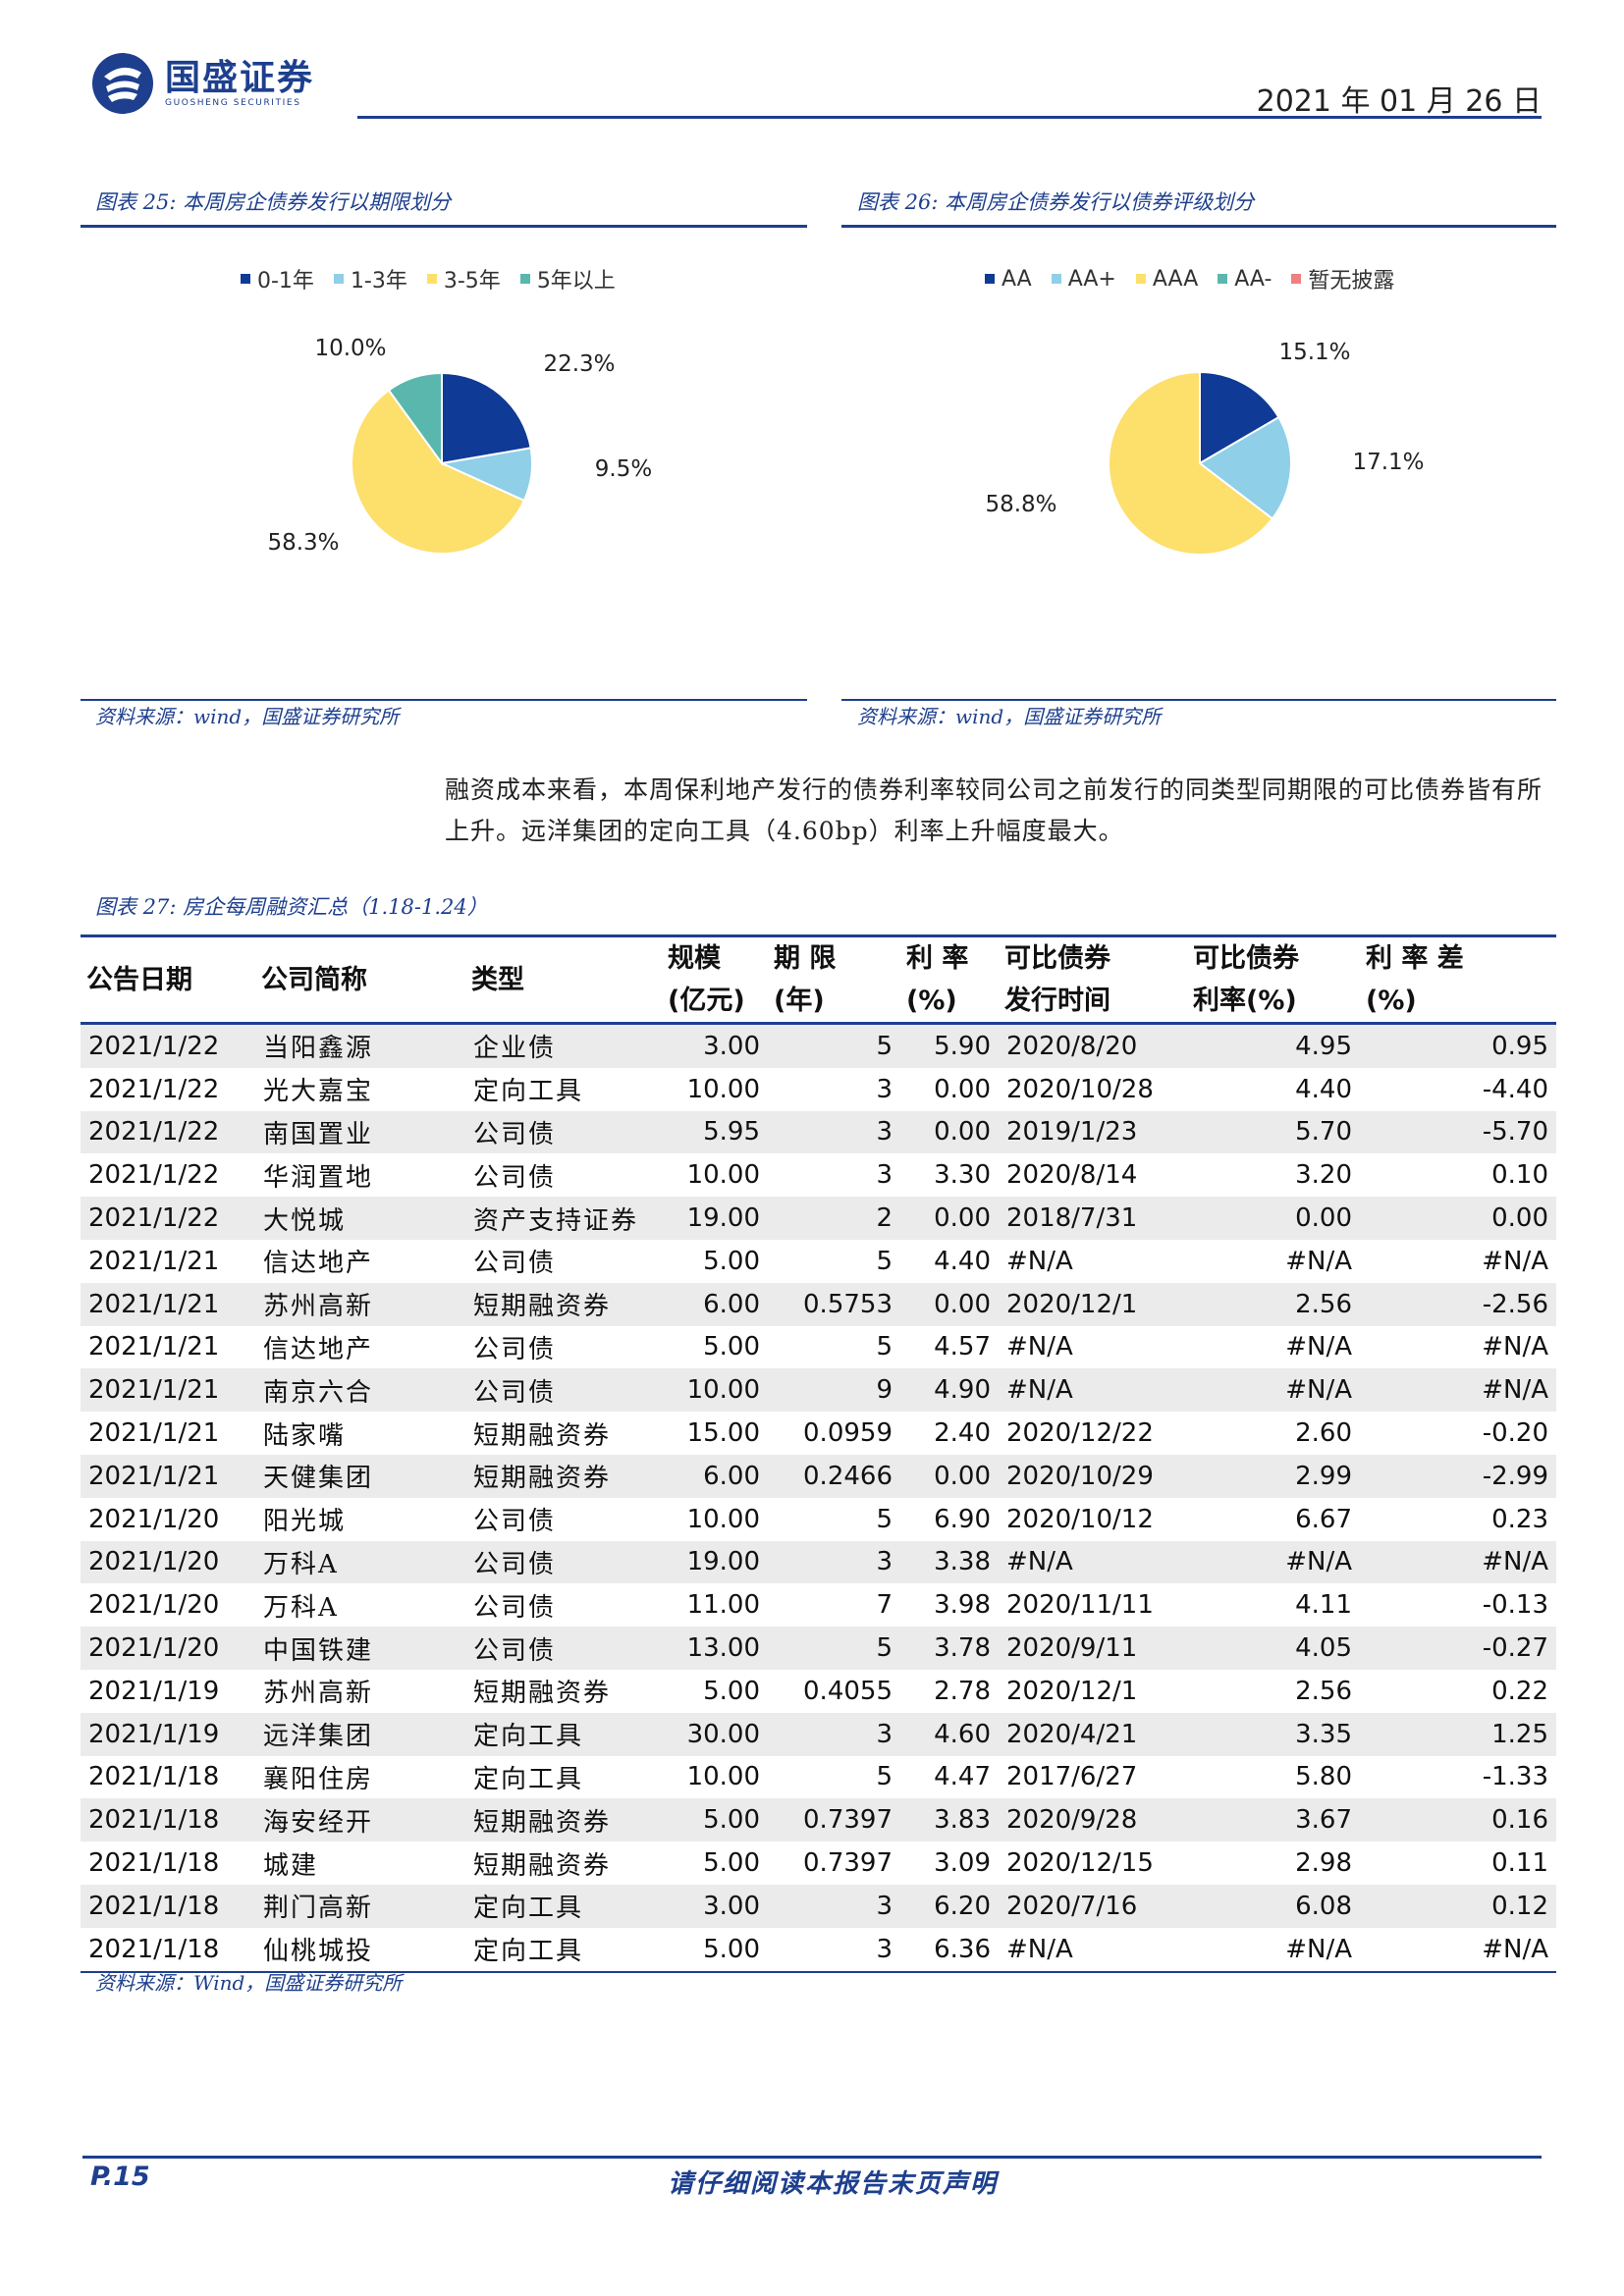  Describe the element at coordinates (318, 1779) in the screenshot. I see `table-cell: 襄阳住房` at that location.